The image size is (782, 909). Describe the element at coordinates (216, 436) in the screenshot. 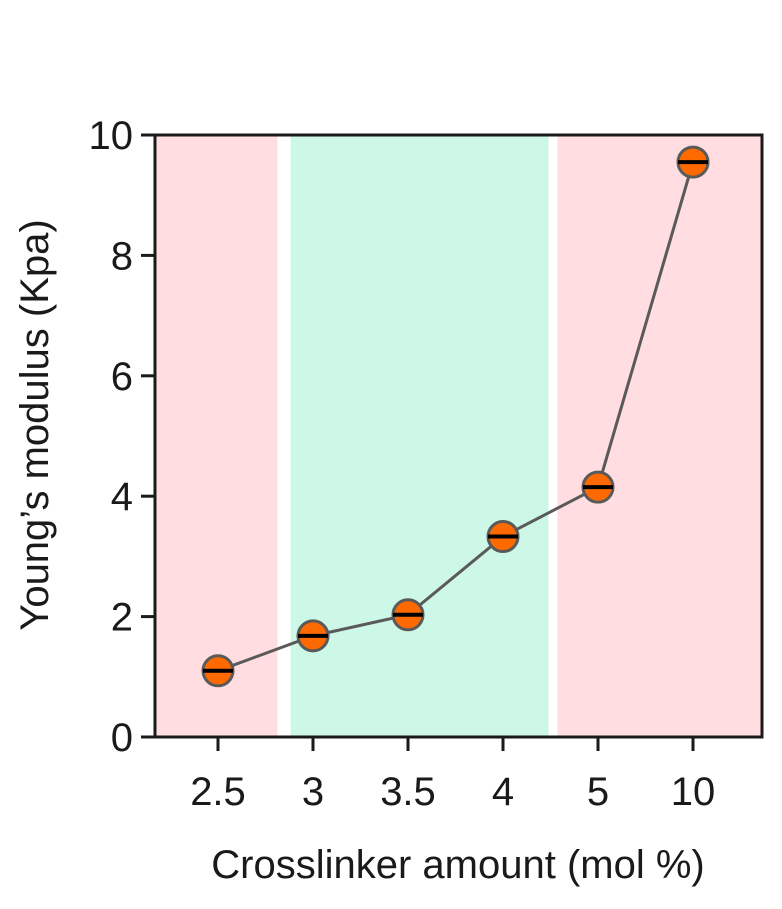

I see `background-region` at that location.